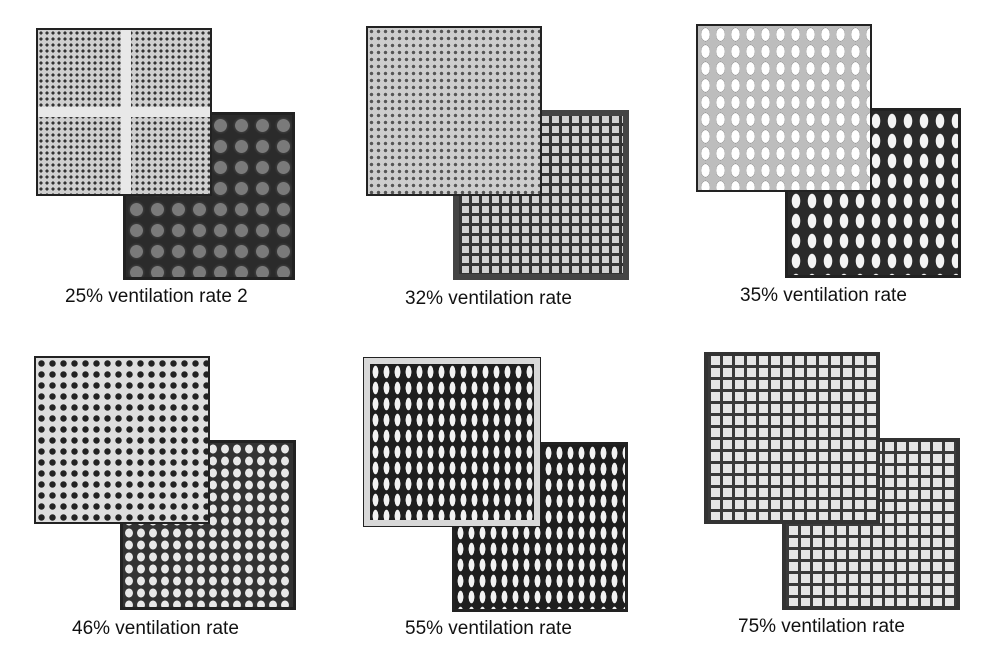 The image size is (1000, 664). What do you see at coordinates (155, 628) in the screenshot?
I see `panel-caption: 46% ventilation rate` at bounding box center [155, 628].